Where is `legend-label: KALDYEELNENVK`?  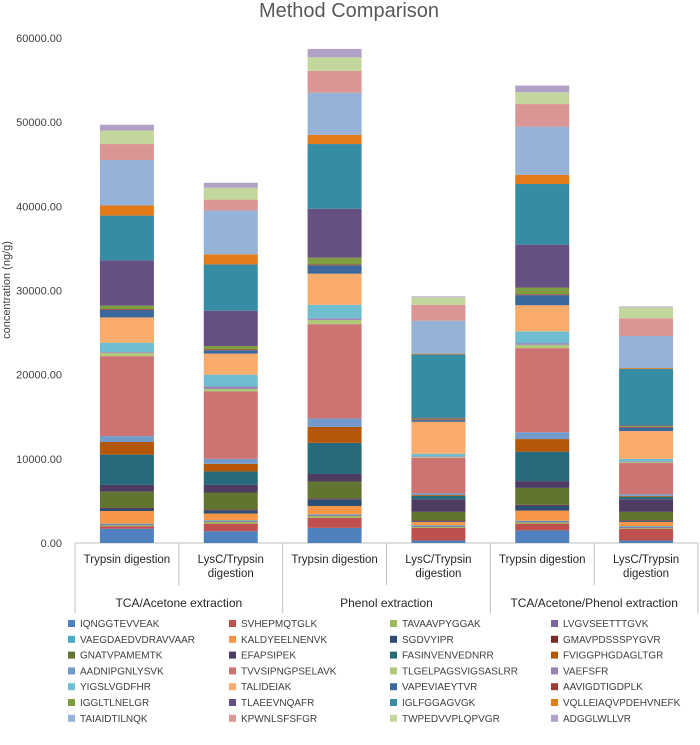 legend-label: KALDYEELNENVK is located at coordinates (284, 640).